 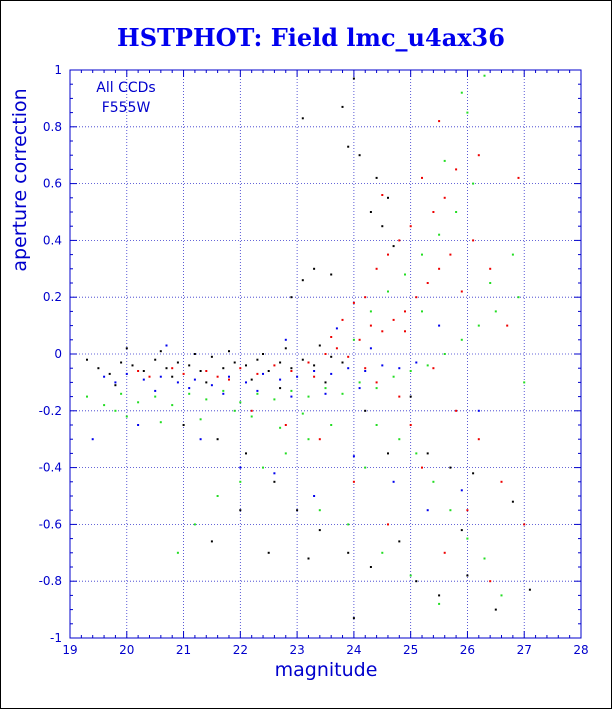 I want to click on y-tick-label: 1, so click(x=58, y=70).